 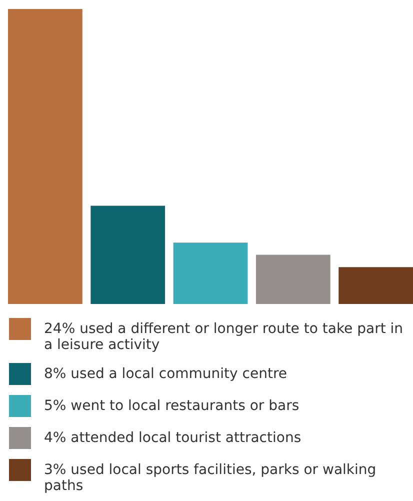 I want to click on text: 4% attended local tourist attractions, so click(x=173, y=437).